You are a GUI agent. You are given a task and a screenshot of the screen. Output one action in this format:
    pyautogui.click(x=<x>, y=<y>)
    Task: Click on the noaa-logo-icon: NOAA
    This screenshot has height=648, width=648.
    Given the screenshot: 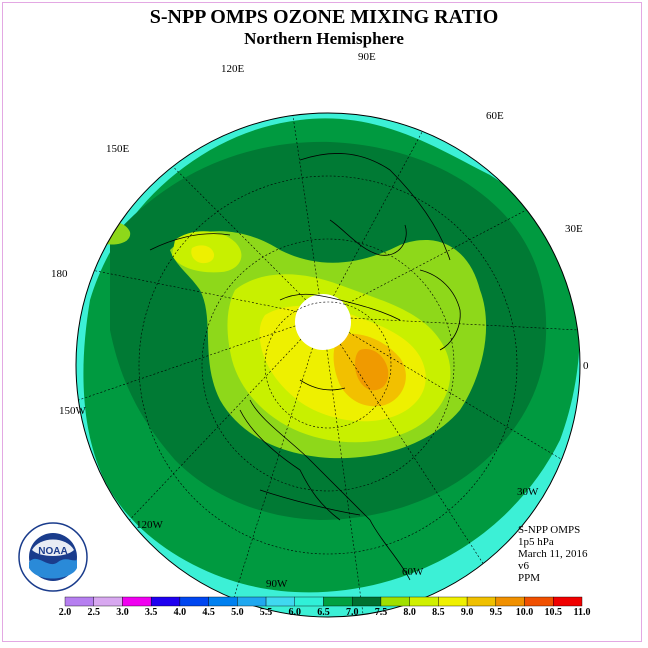 What is the action you would take?
    pyautogui.click(x=53, y=557)
    